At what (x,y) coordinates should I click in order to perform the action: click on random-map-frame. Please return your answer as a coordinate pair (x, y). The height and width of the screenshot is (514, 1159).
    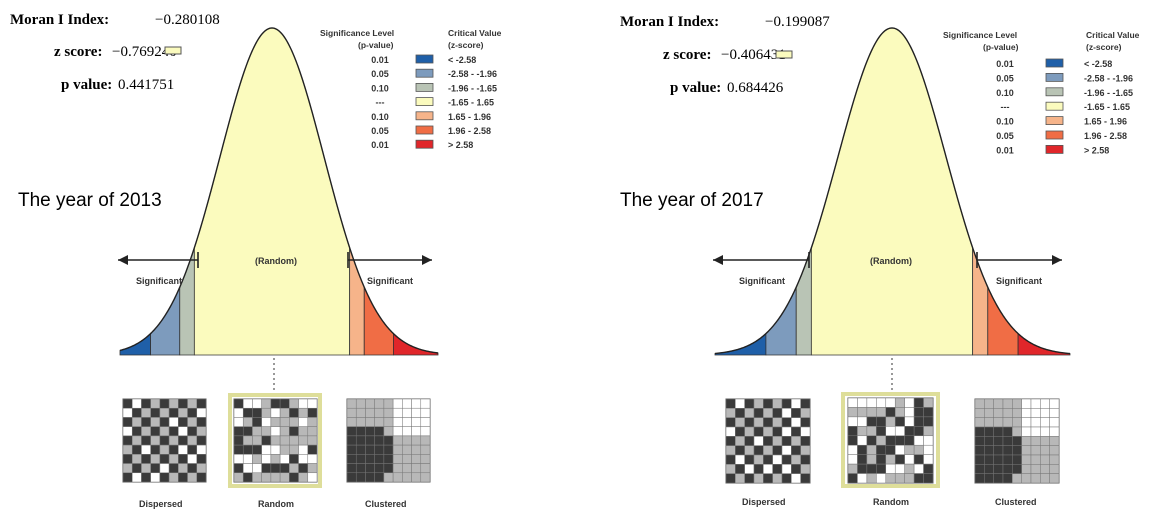
    Looking at the image, I should click on (275, 440).